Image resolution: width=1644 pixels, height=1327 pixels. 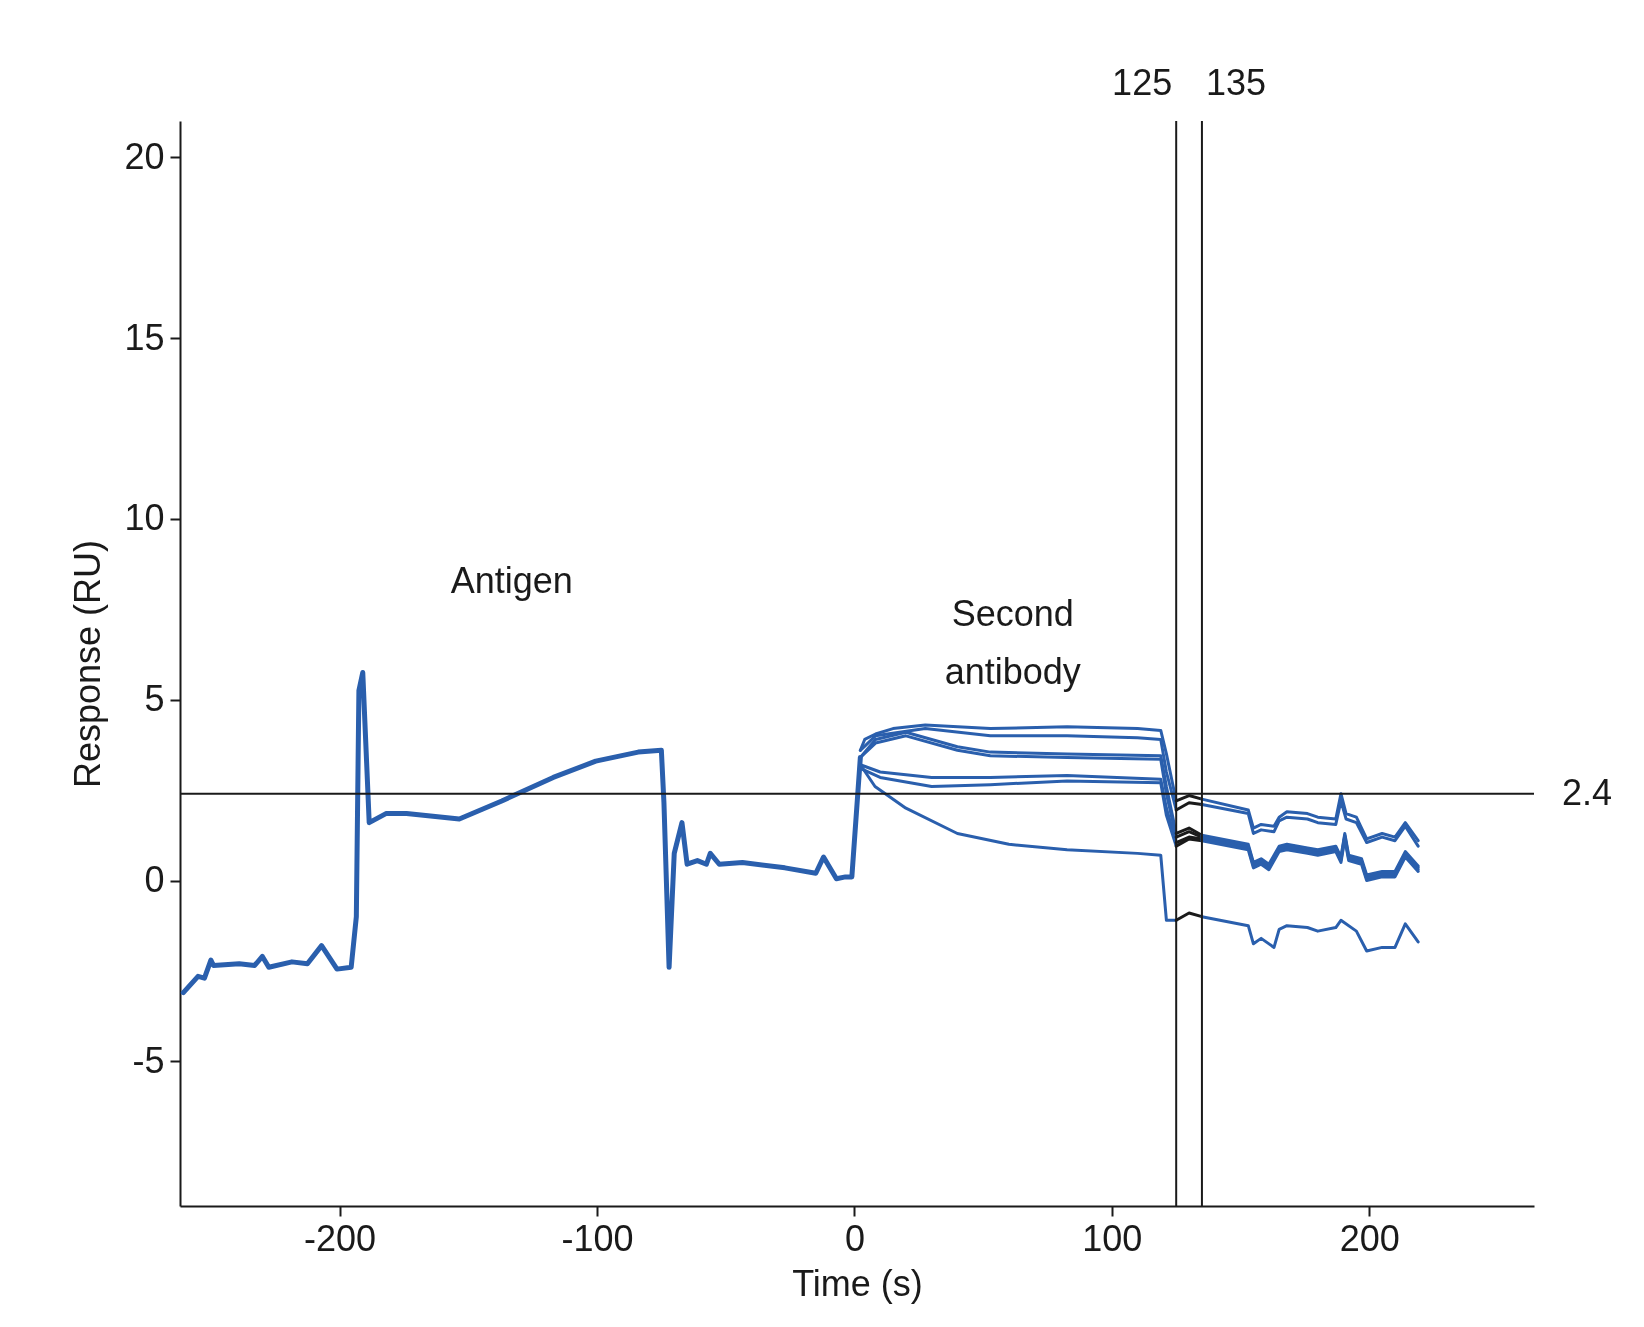 I want to click on x-tick-label: 100, so click(x=1112, y=1238).